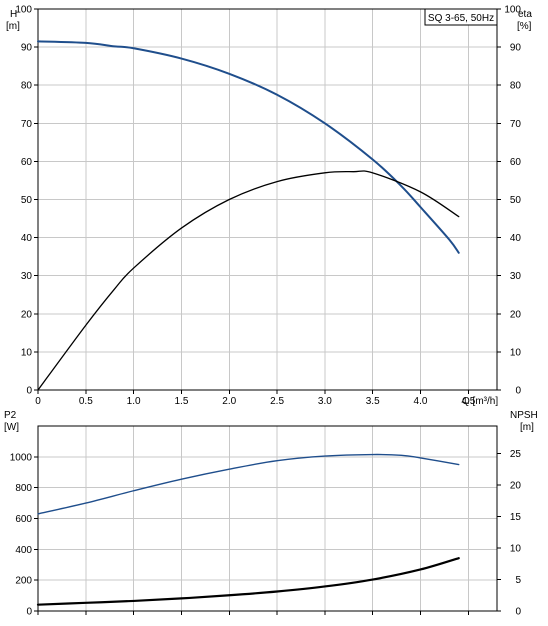 This screenshot has width=548, height=626. What do you see at coordinates (248, 484) in the screenshot?
I see `power-curve` at bounding box center [248, 484].